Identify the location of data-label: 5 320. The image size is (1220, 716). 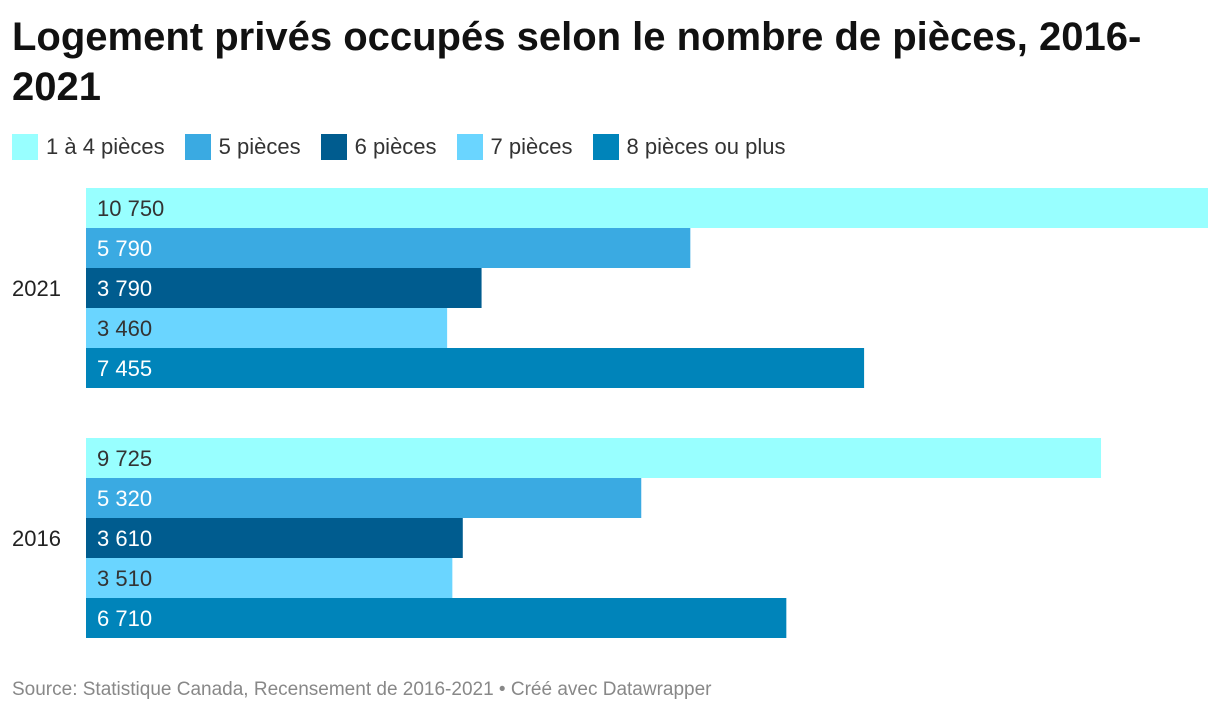
(124, 498).